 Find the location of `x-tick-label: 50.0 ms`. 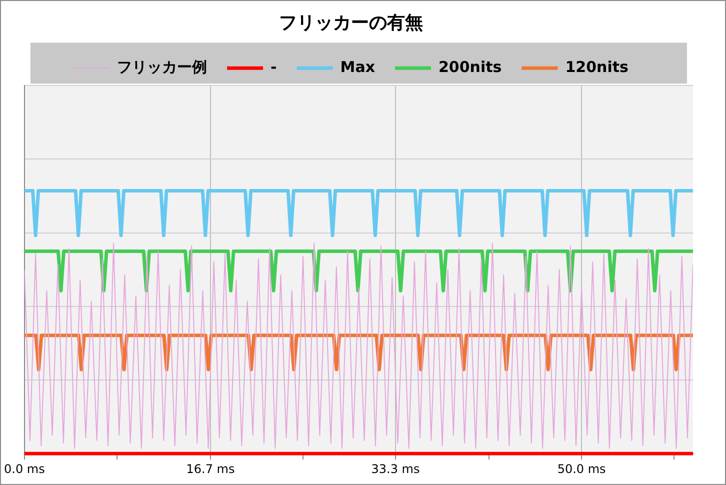

x-tick-label: 50.0 ms is located at coordinates (581, 469).